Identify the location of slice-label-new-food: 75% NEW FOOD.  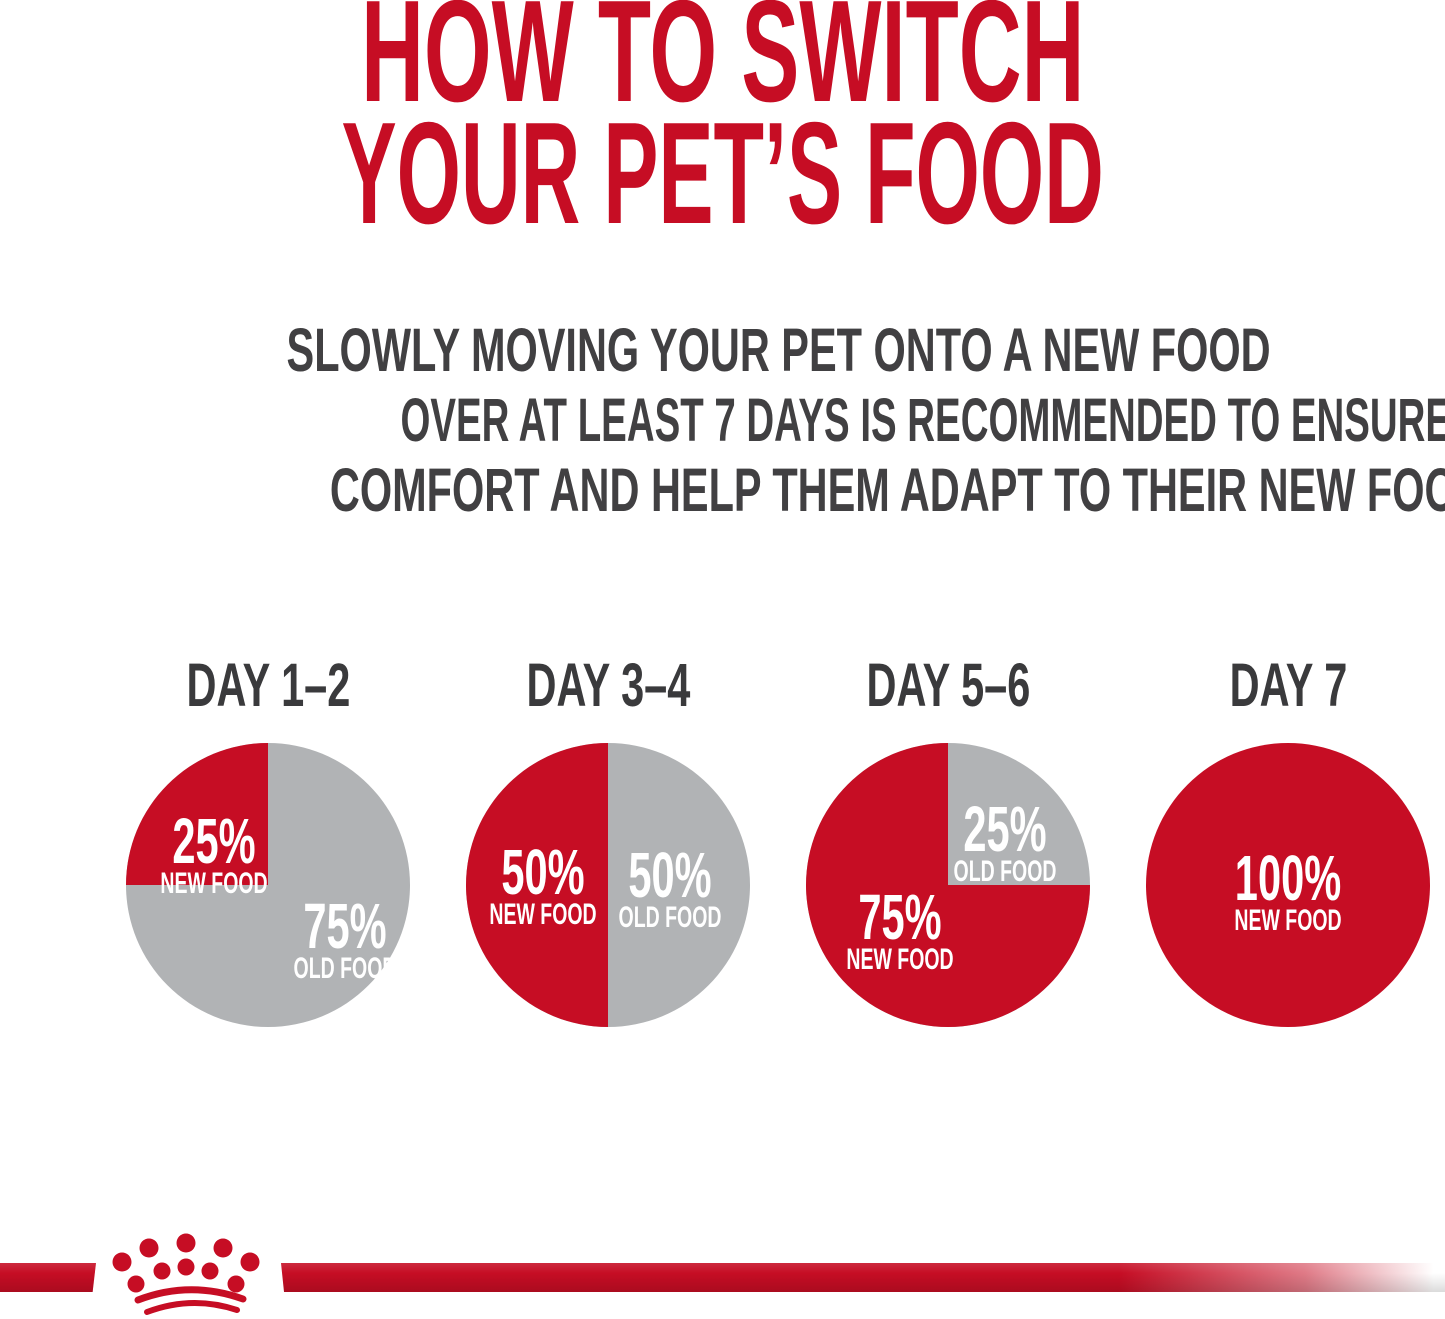
(900, 929).